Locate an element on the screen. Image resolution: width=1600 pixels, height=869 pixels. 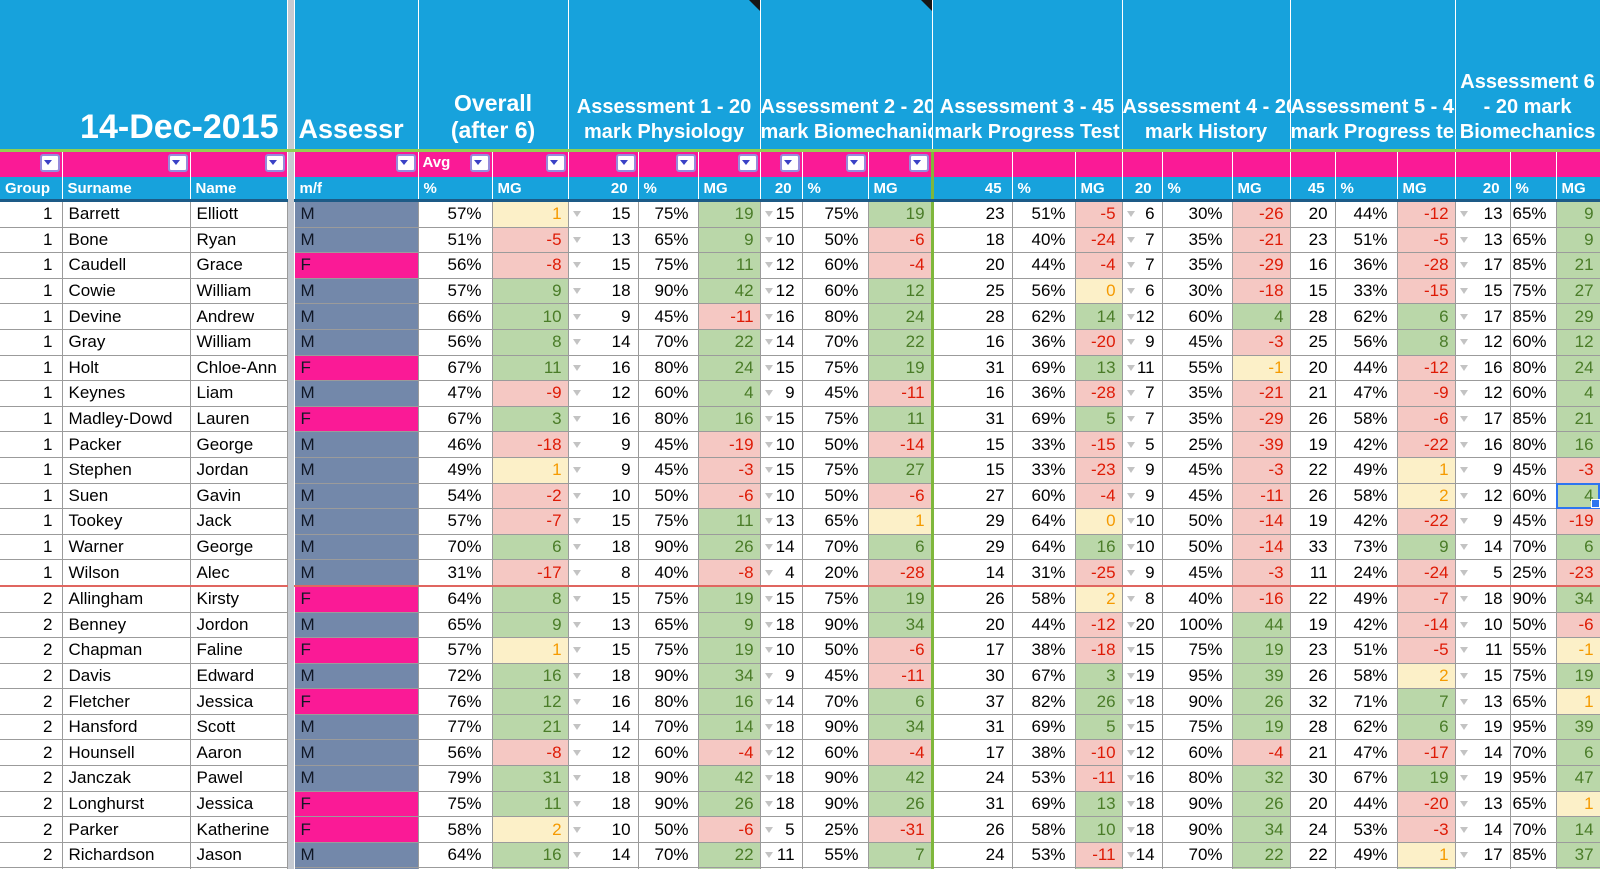
cell-a4-mark: 9 is located at coordinates (1142, 470).